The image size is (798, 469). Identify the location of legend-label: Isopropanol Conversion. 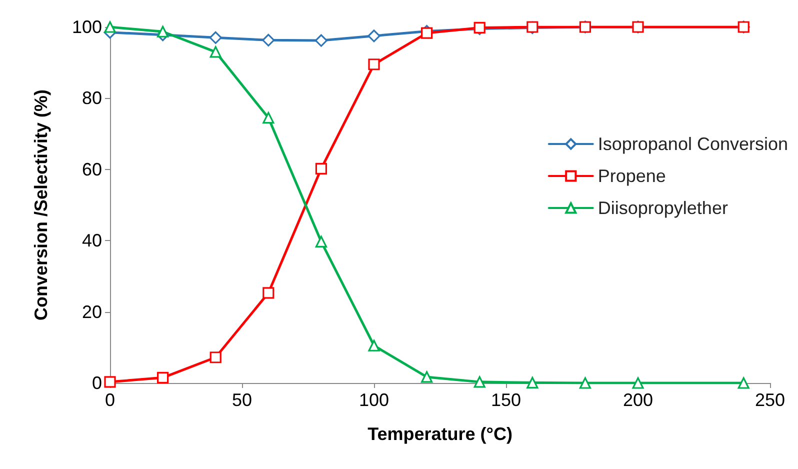
(693, 144).